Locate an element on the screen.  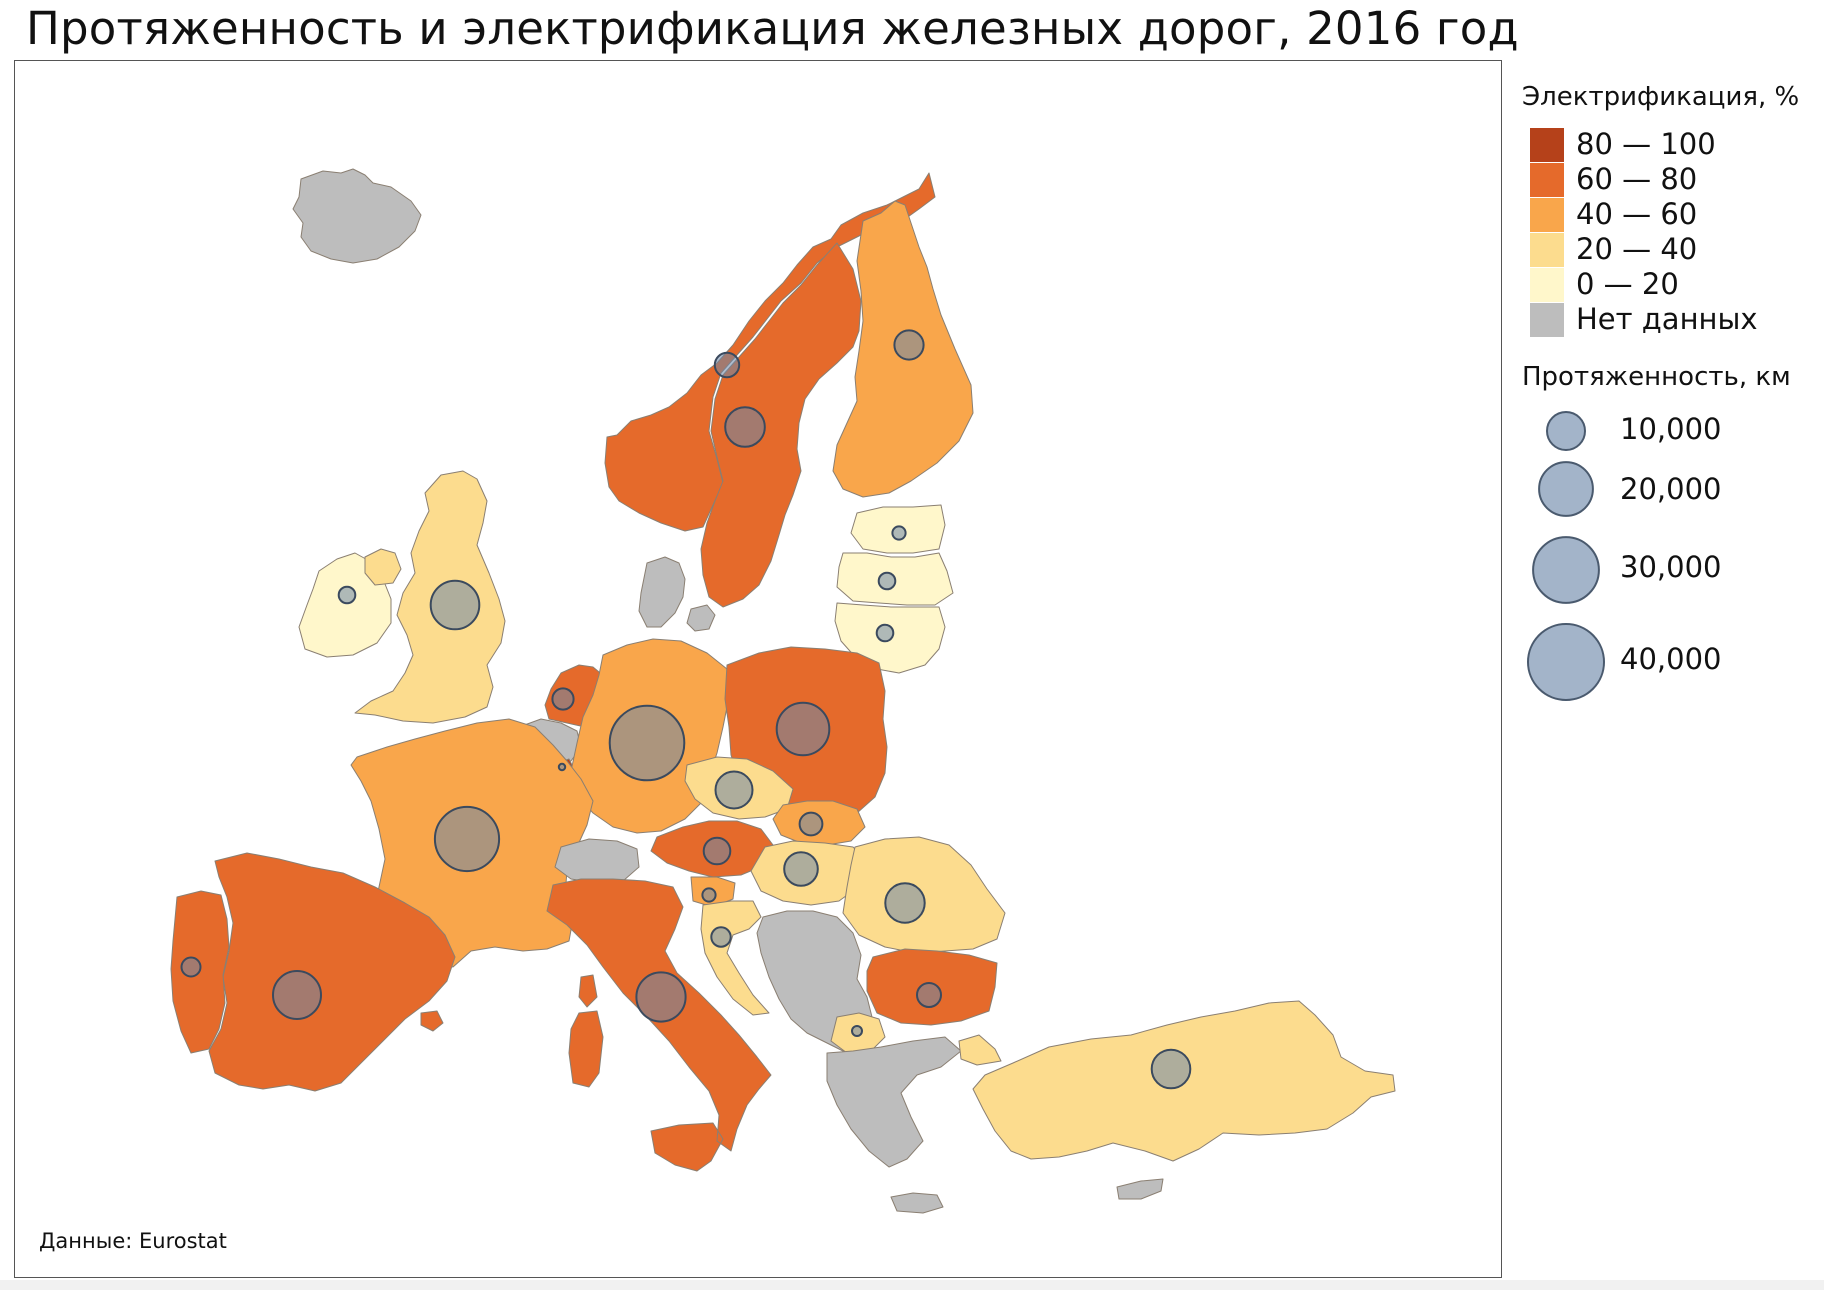
length-bubble-sweden is located at coordinates (745, 427).